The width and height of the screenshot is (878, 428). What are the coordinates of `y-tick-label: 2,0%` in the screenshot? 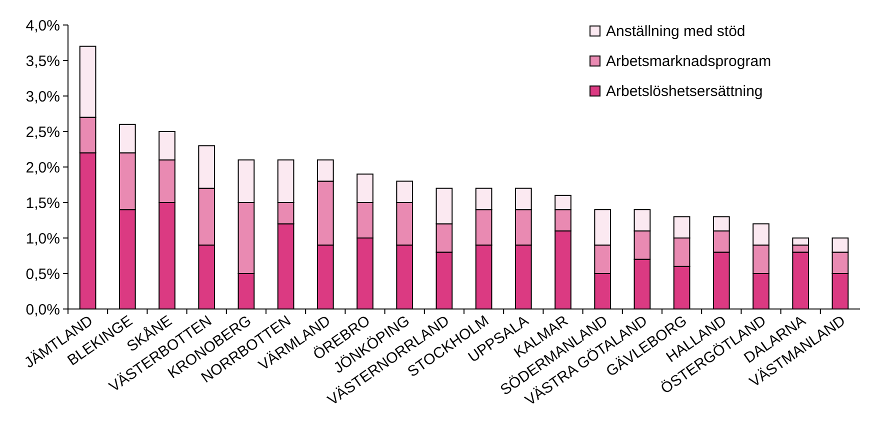 It's located at (43, 167).